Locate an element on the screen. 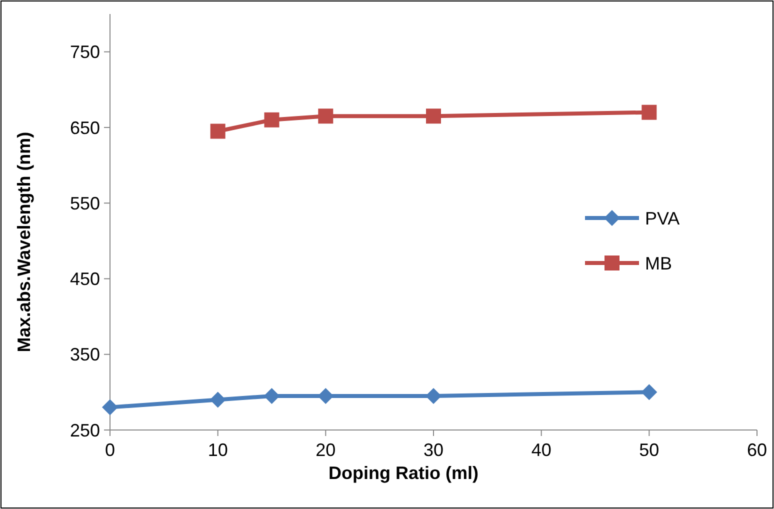 The image size is (774, 509). y-tick-label: 250 is located at coordinates (85, 430).